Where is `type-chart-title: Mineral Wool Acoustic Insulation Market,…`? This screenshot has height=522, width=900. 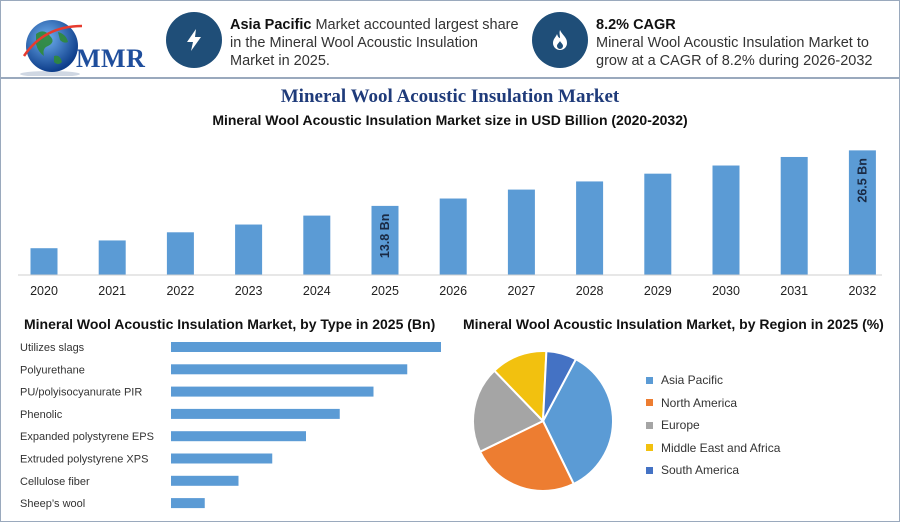
type-chart-title: Mineral Wool Acoustic Insulation Market,… is located at coordinates (230, 324).